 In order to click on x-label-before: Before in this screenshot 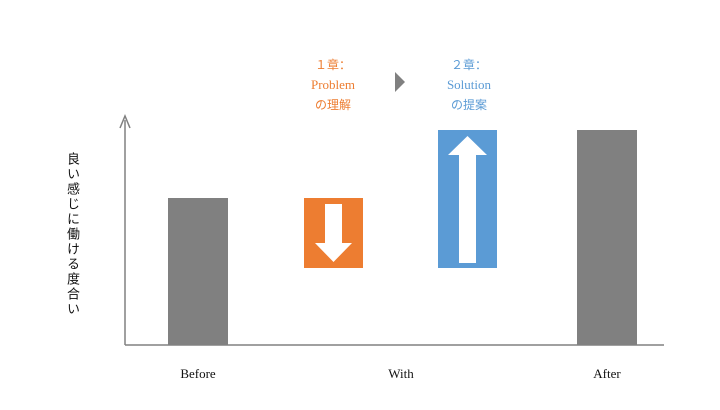, I will do `click(198, 373)`.